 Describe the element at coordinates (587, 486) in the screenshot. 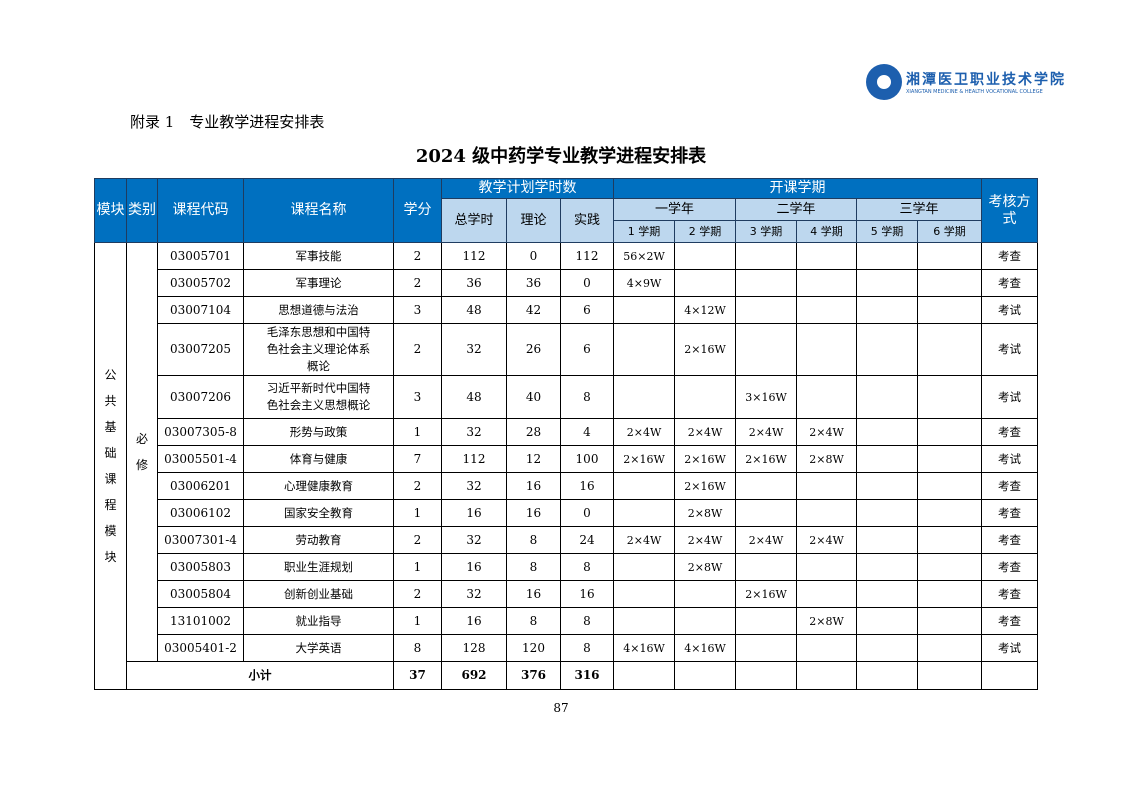

I see `practice-hours: 16` at that location.